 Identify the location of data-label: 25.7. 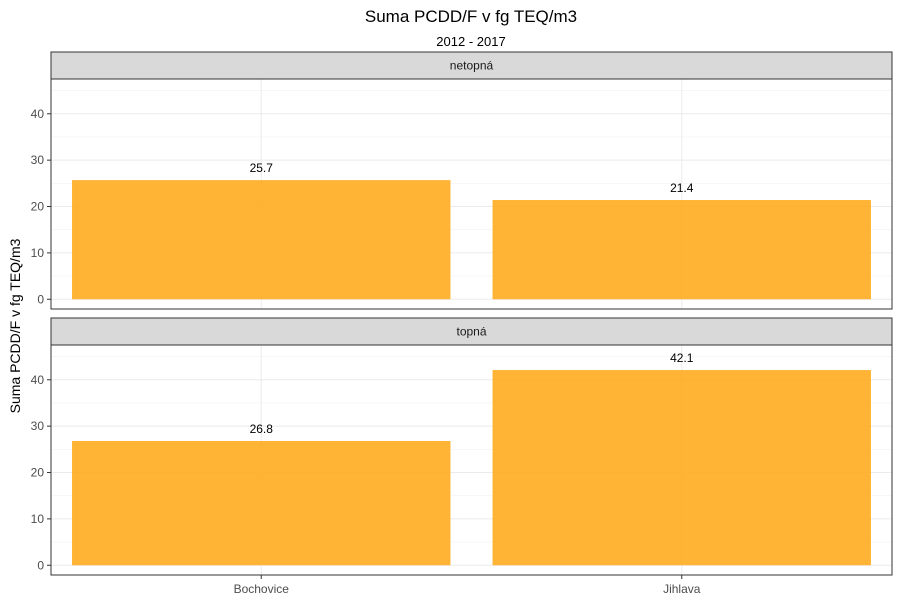
(262, 168).